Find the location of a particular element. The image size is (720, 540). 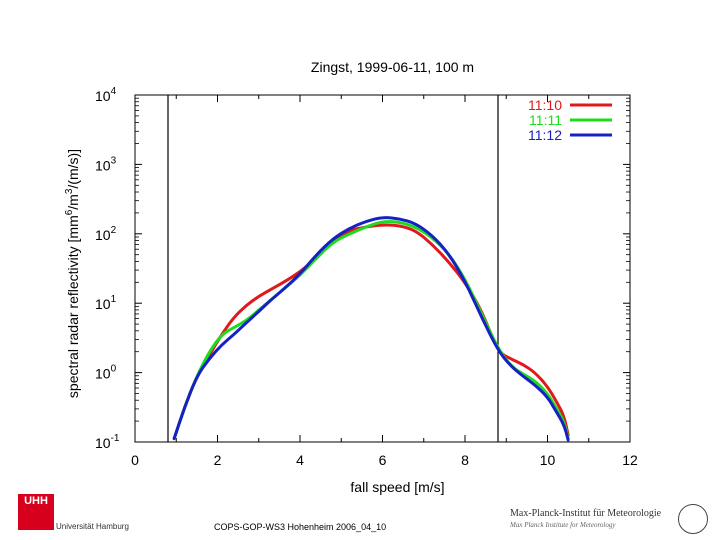

mpi-seal-icon is located at coordinates (693, 519).